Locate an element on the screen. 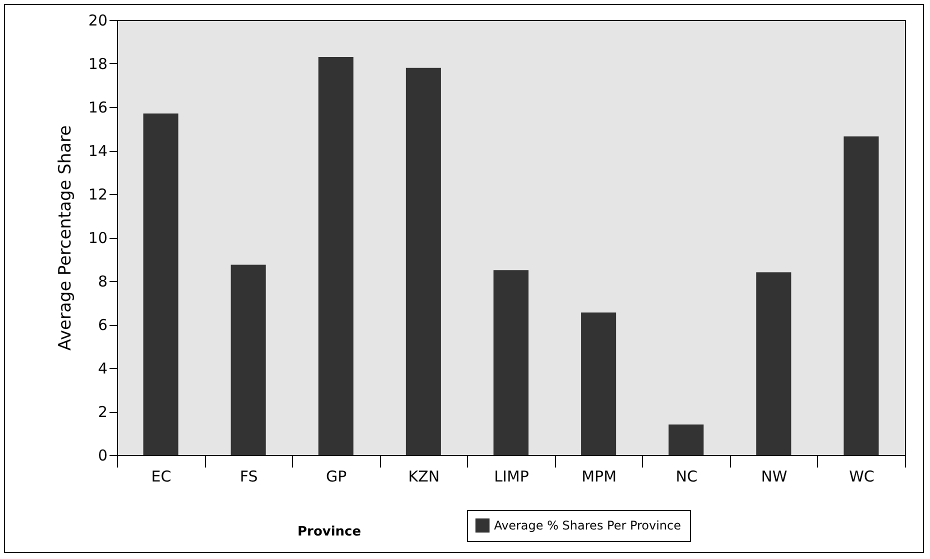  y-tick-label: 2 is located at coordinates (103, 412).